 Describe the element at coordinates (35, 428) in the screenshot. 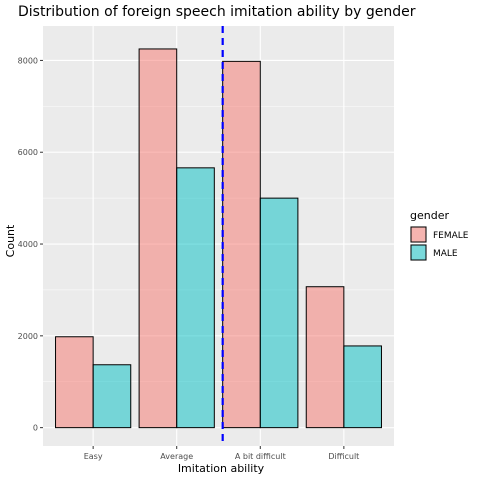

I see `y-tick-label: 0` at that location.